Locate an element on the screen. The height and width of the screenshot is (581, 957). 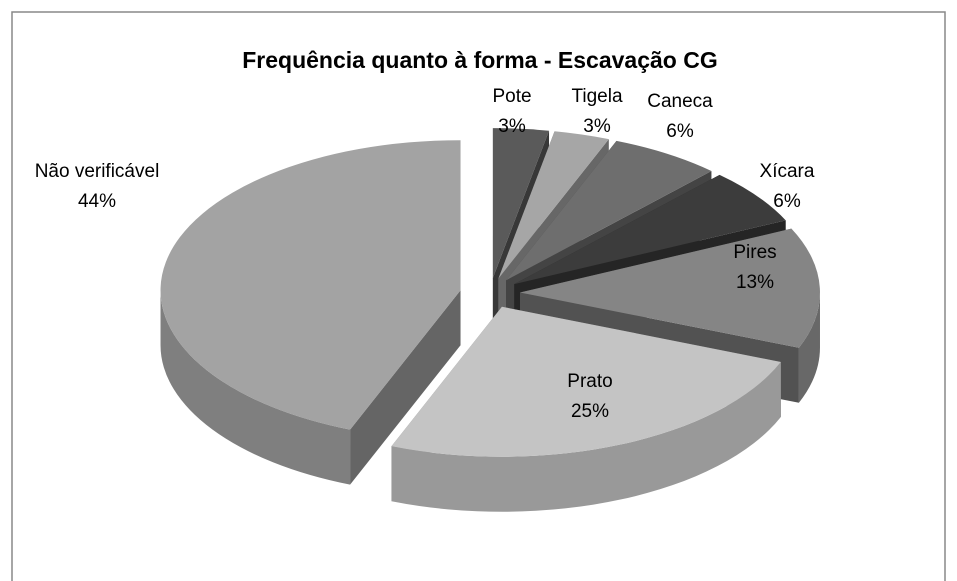
slice-label: Caneca is located at coordinates (680, 101).